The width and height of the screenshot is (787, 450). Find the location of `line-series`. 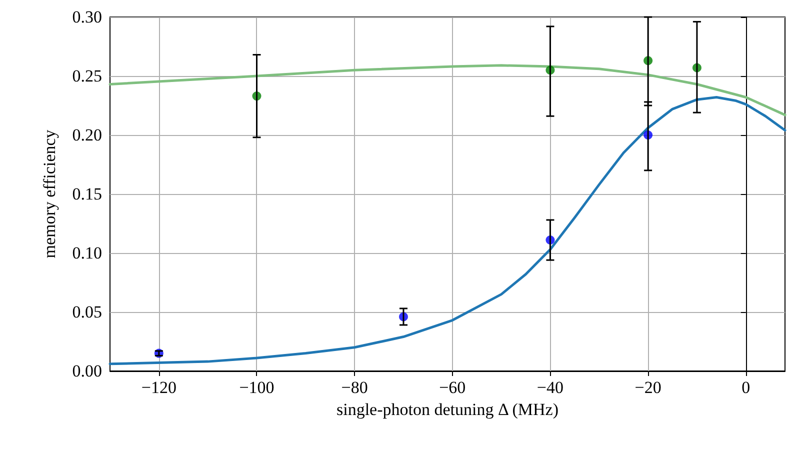

line-series is located at coordinates (447, 90).